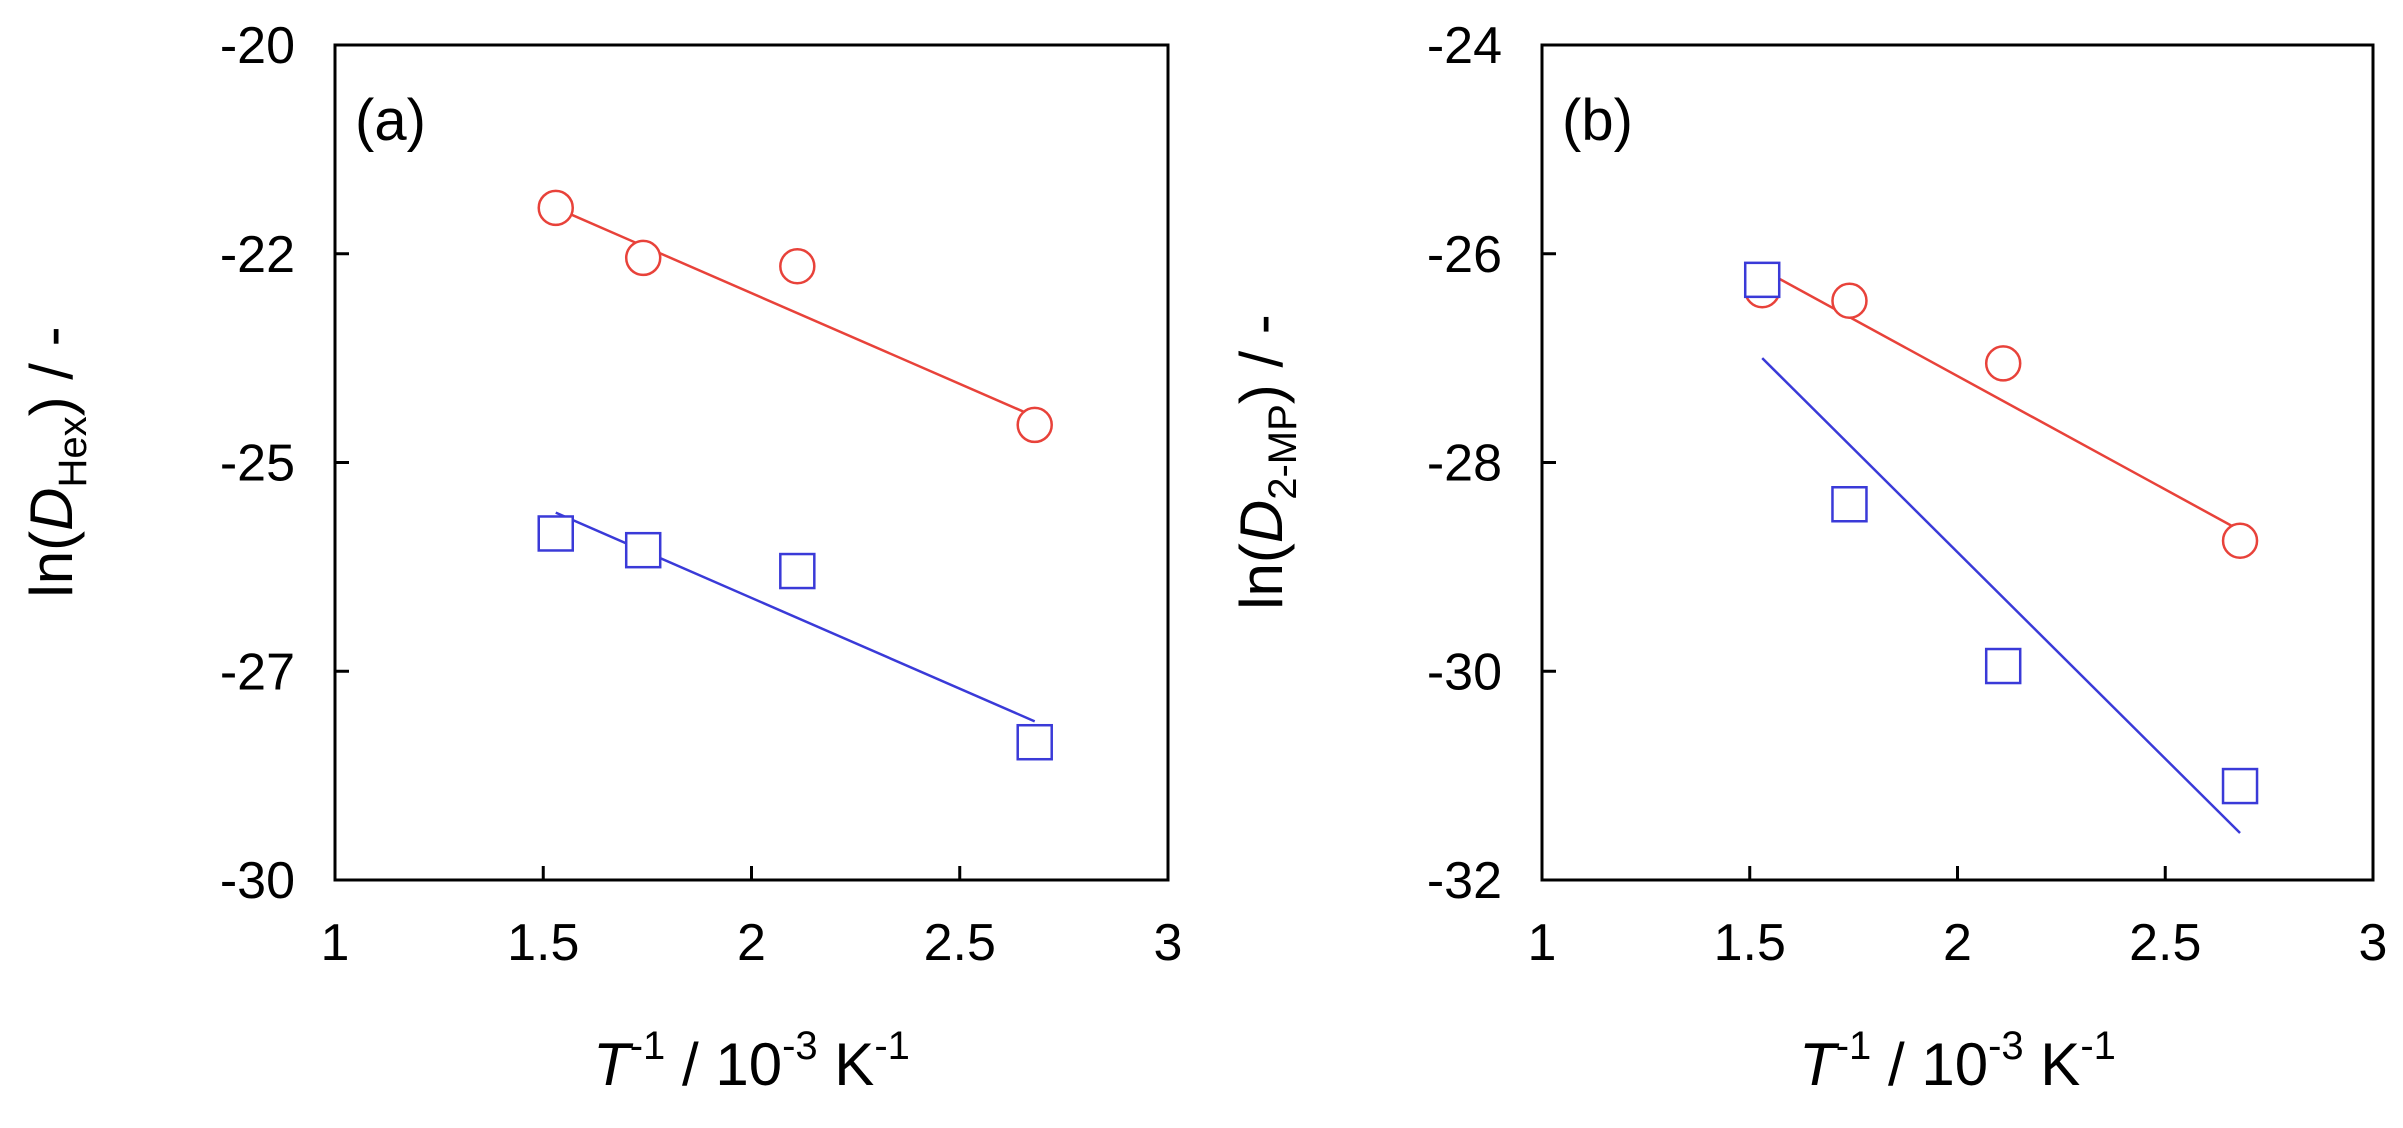  I want to click on y-axis-label: ln(DHex) / -, so click(56, 461).